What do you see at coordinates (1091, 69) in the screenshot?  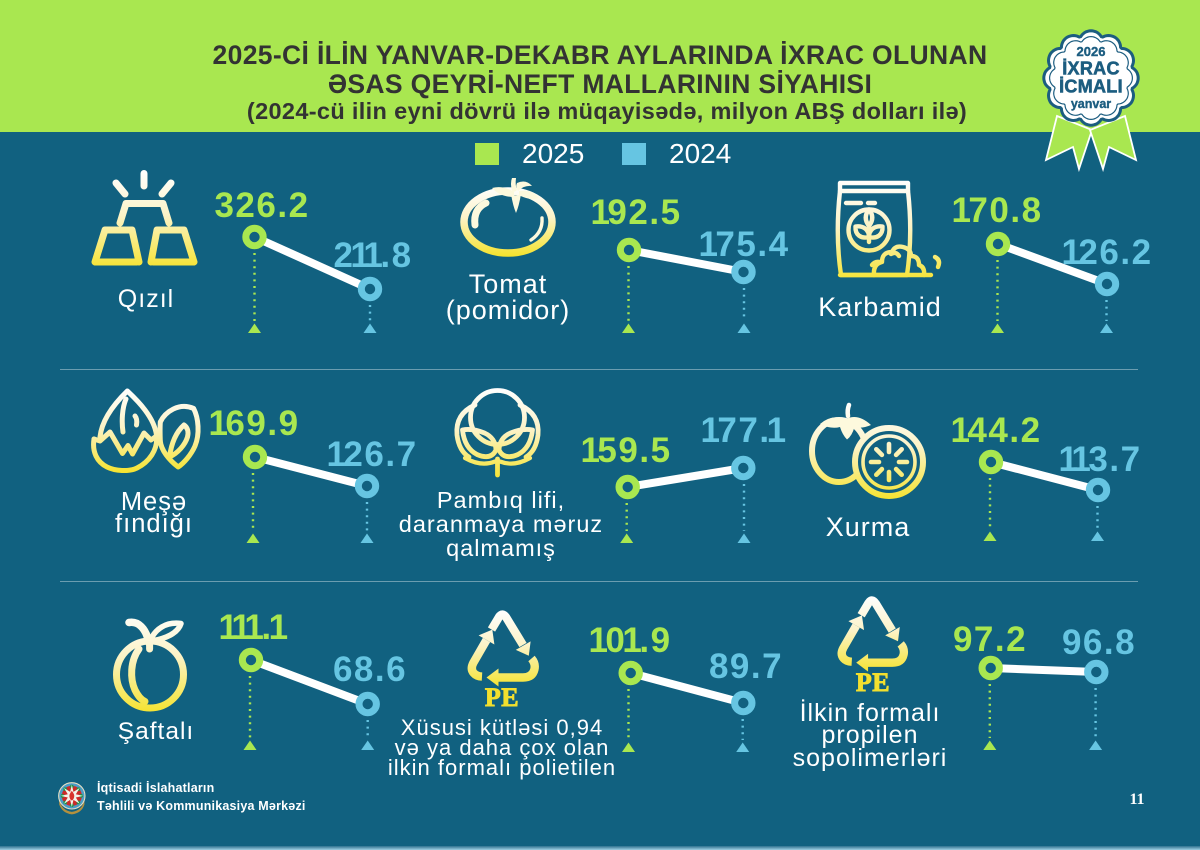 I see `svg-text: İXRAC` at bounding box center [1091, 69].